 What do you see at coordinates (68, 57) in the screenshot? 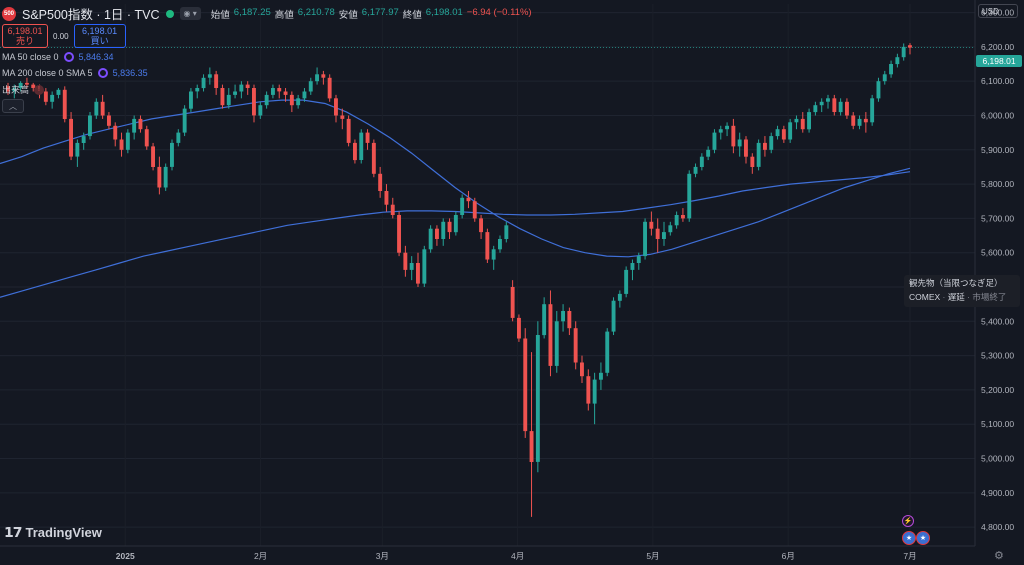
I see `ma50-settings-icon` at bounding box center [68, 57].